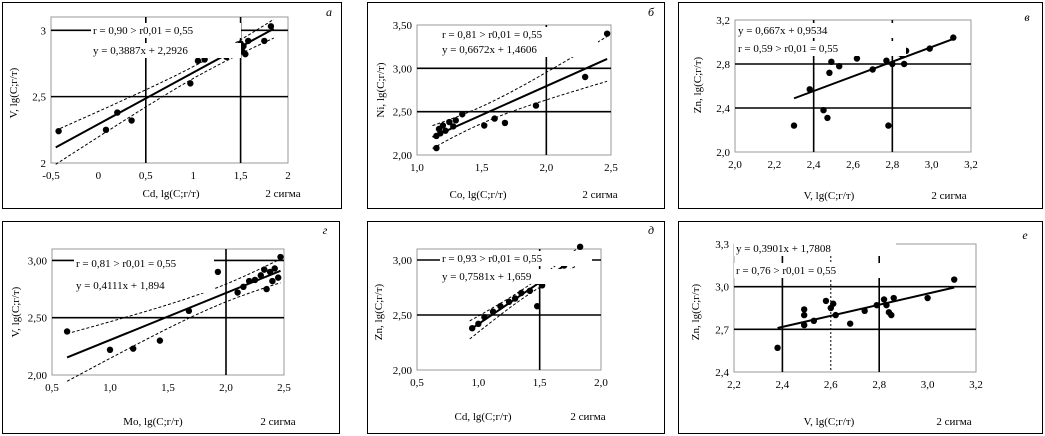 The image size is (1045, 436). Describe the element at coordinates (696, 311) in the screenshot. I see `y-axis-label: Zn, lg(C;г/т)` at that location.